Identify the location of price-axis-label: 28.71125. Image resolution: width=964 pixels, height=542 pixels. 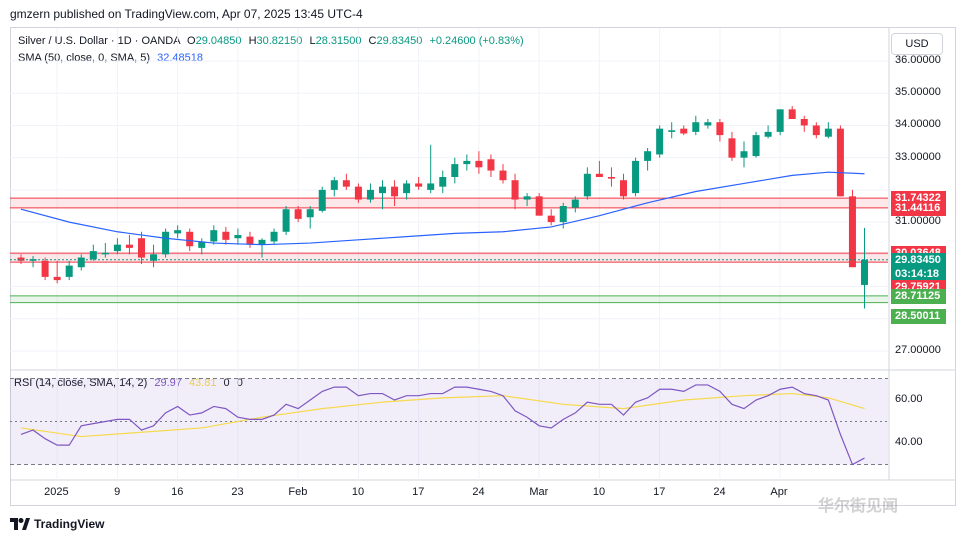
(918, 296).